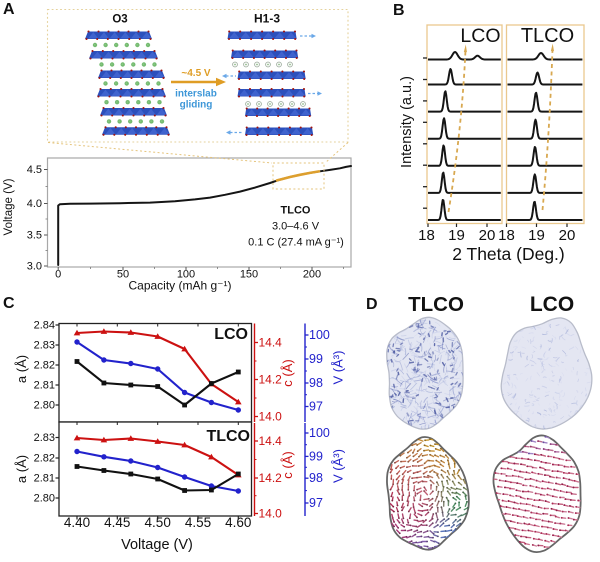 Image resolution: width=600 pixels, height=562 pixels. I want to click on svg-text: A, so click(9, 9).